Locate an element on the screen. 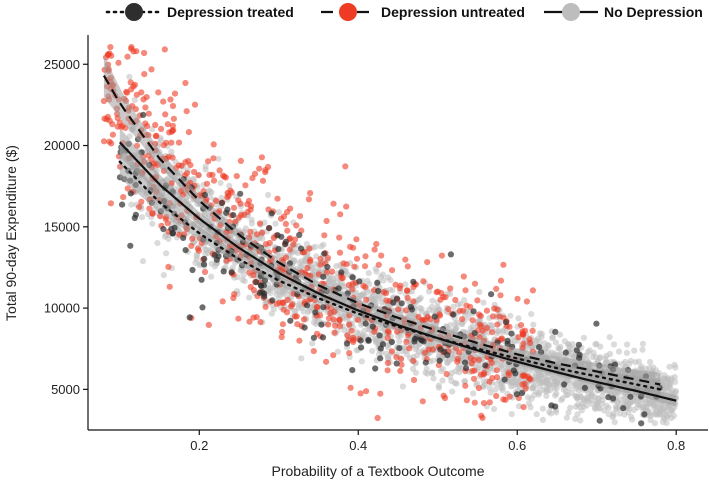 The width and height of the screenshot is (709, 483). x-ticks: 0.2 0.4 0.6 0.8 is located at coordinates (437, 441).